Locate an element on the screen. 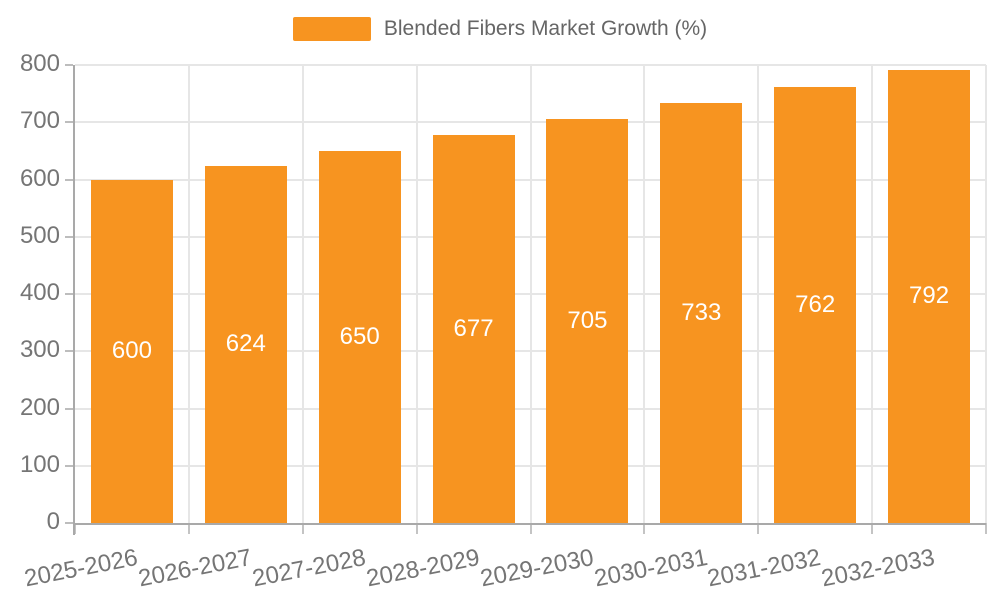 This screenshot has width=1000, height=600. bar-value-label: 677 is located at coordinates (473, 329).